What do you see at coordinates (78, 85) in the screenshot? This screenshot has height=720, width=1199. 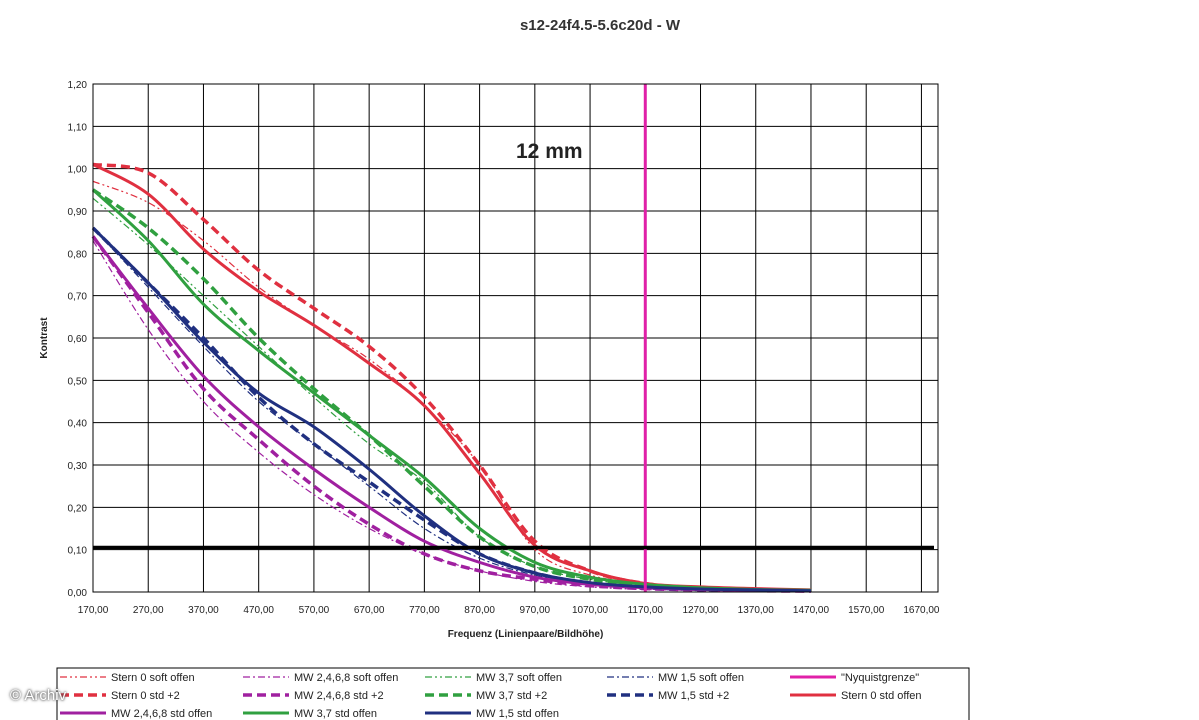 I see `y-tick-label: 1,20` at bounding box center [78, 85].